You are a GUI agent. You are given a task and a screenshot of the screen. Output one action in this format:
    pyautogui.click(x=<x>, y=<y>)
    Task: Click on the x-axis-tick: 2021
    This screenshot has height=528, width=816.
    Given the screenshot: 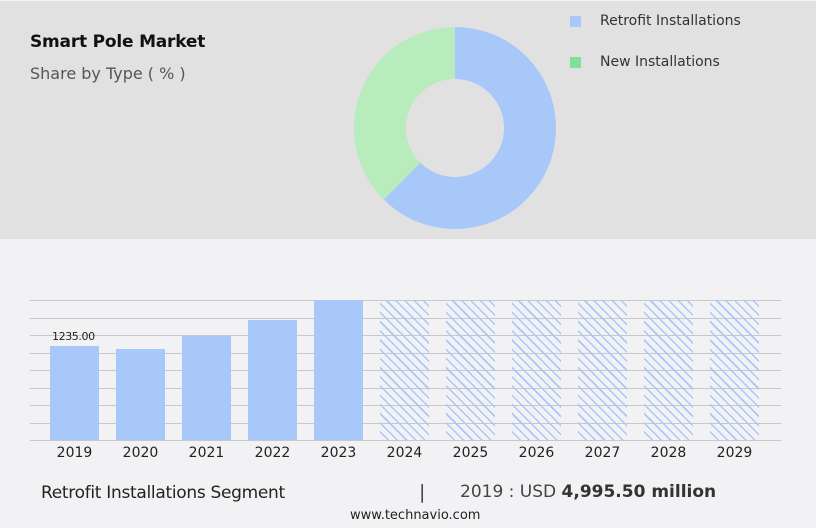 What is the action you would take?
    pyautogui.click(x=206, y=453)
    